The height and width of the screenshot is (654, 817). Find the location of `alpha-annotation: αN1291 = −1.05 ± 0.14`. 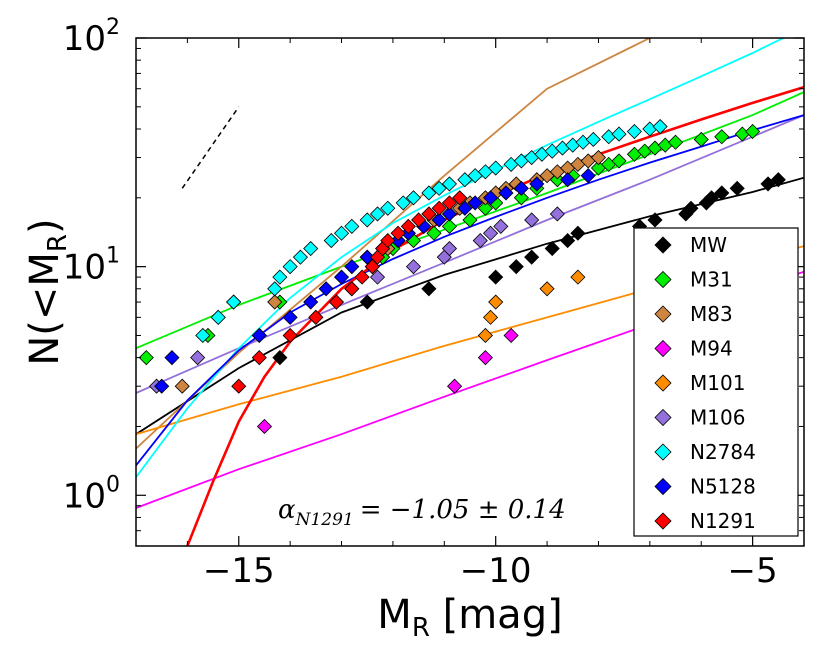

alpha-annotation: αN1291 = −1.05 ± 0.14 is located at coordinates (422, 512).